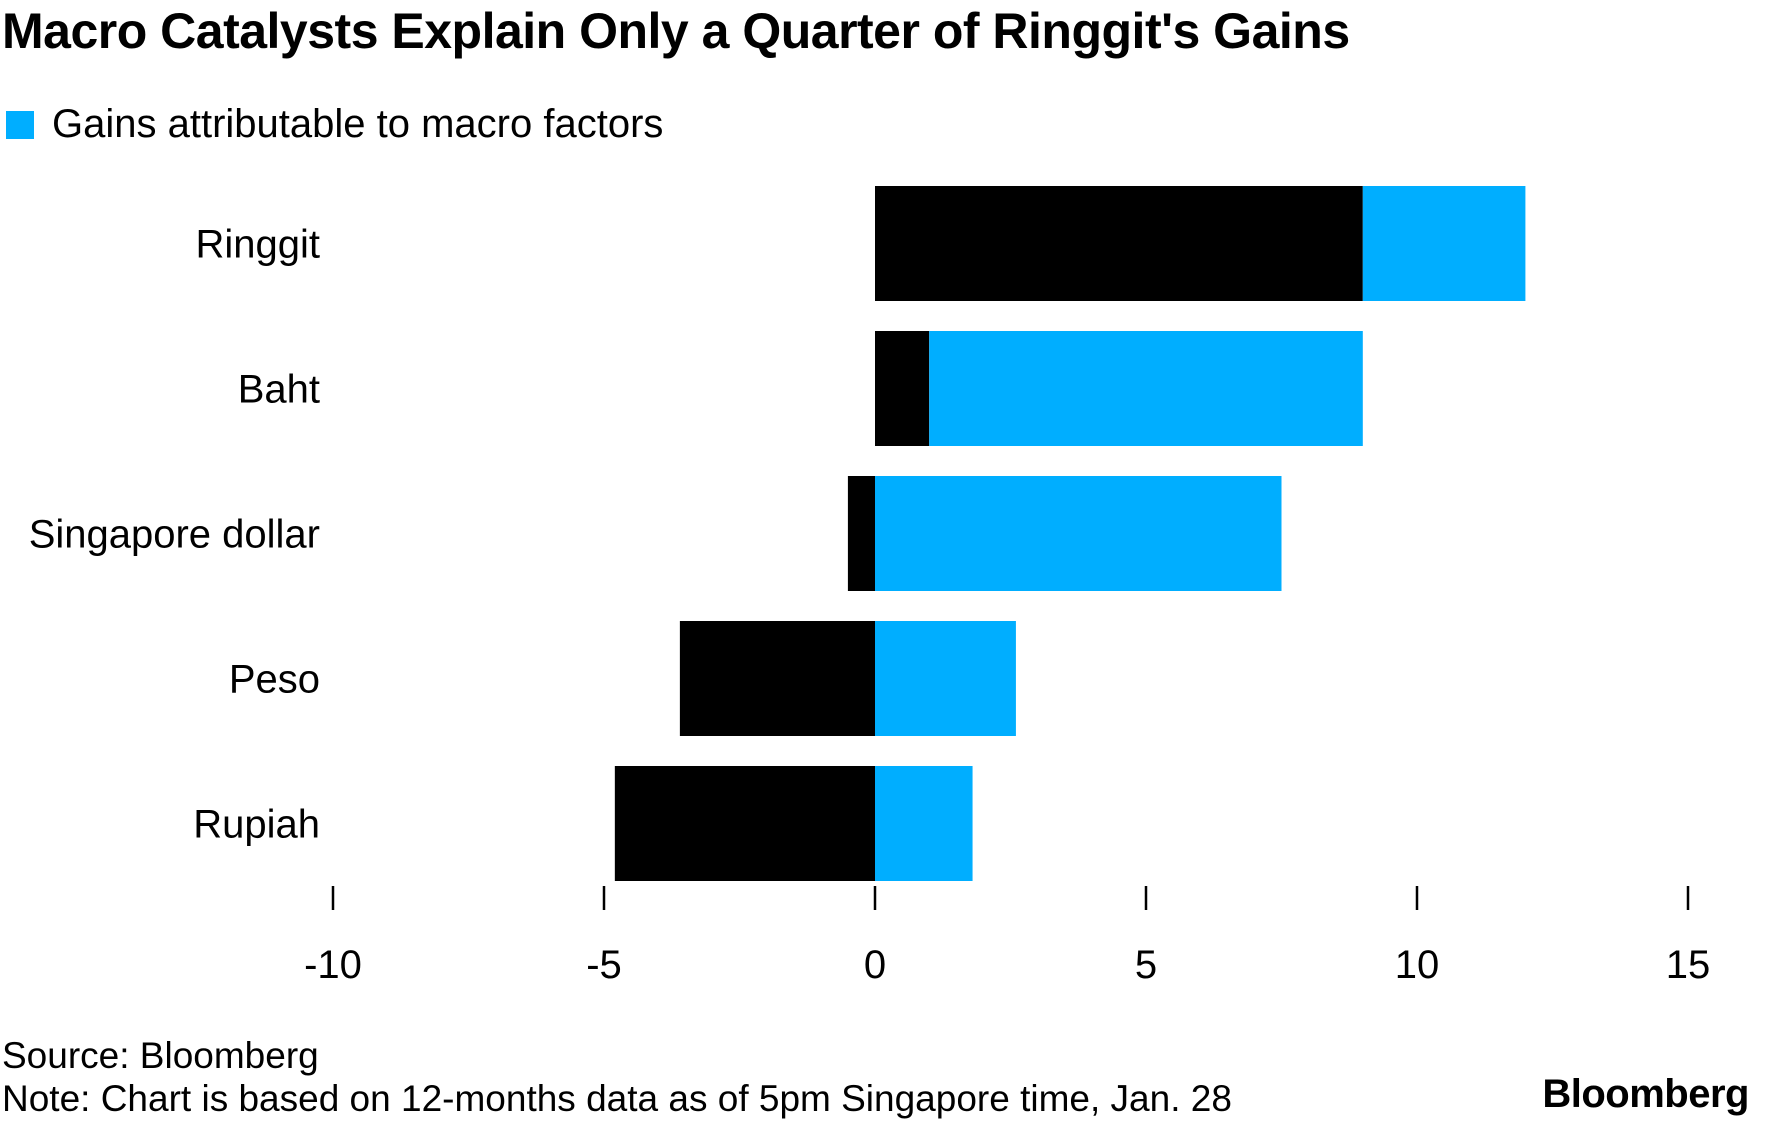 Image resolution: width=1771 pixels, height=1125 pixels. What do you see at coordinates (257, 245) in the screenshot?
I see `category-label-ringgit: Ringgit` at bounding box center [257, 245].